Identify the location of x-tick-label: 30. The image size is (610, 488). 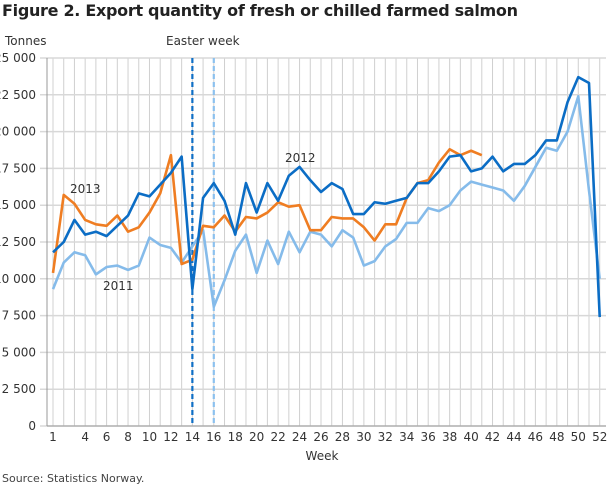
(363, 437).